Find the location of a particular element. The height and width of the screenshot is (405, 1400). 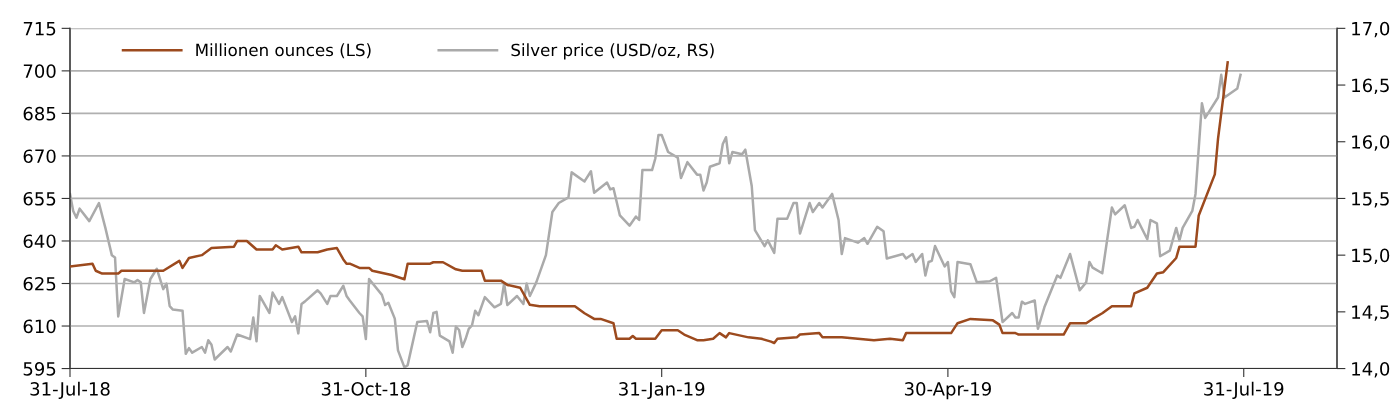

y2-tick-label: 15,0 is located at coordinates (1371, 256).